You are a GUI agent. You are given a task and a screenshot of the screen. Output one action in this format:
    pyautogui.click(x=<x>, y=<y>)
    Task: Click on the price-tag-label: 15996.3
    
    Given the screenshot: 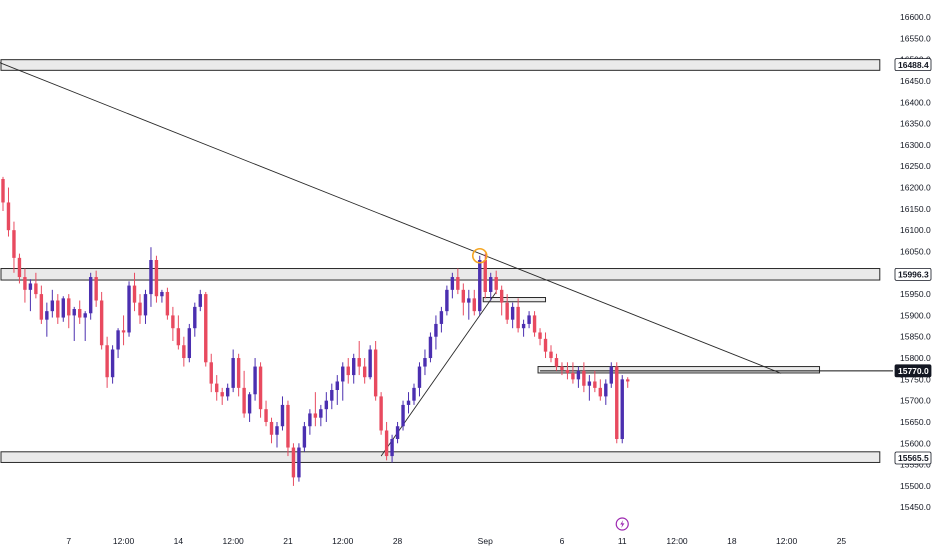 What is the action you would take?
    pyautogui.click(x=913, y=275)
    